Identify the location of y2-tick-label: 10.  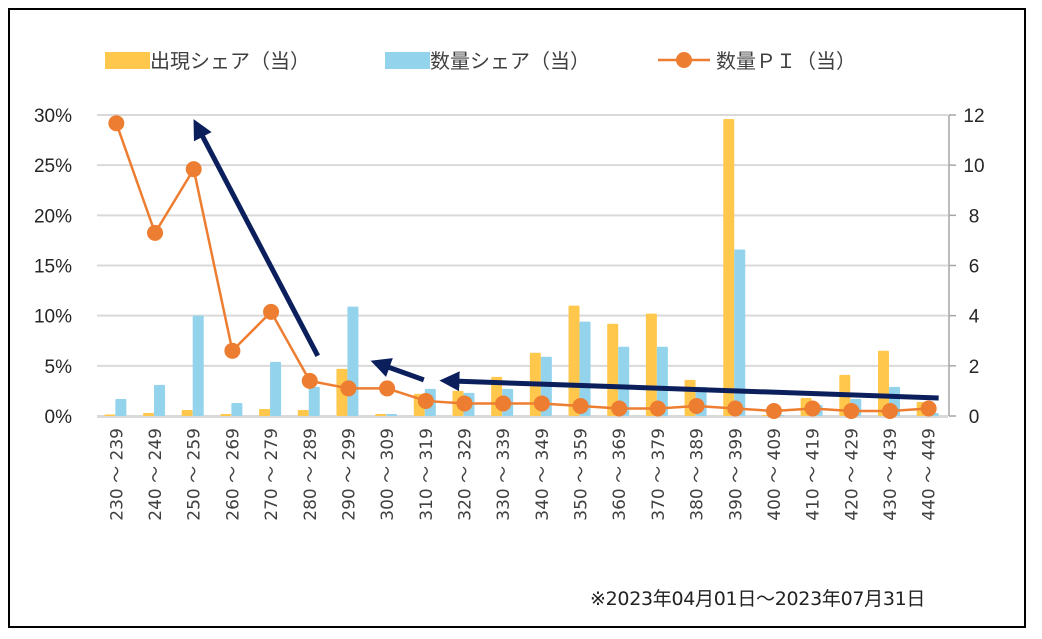
(973, 166).